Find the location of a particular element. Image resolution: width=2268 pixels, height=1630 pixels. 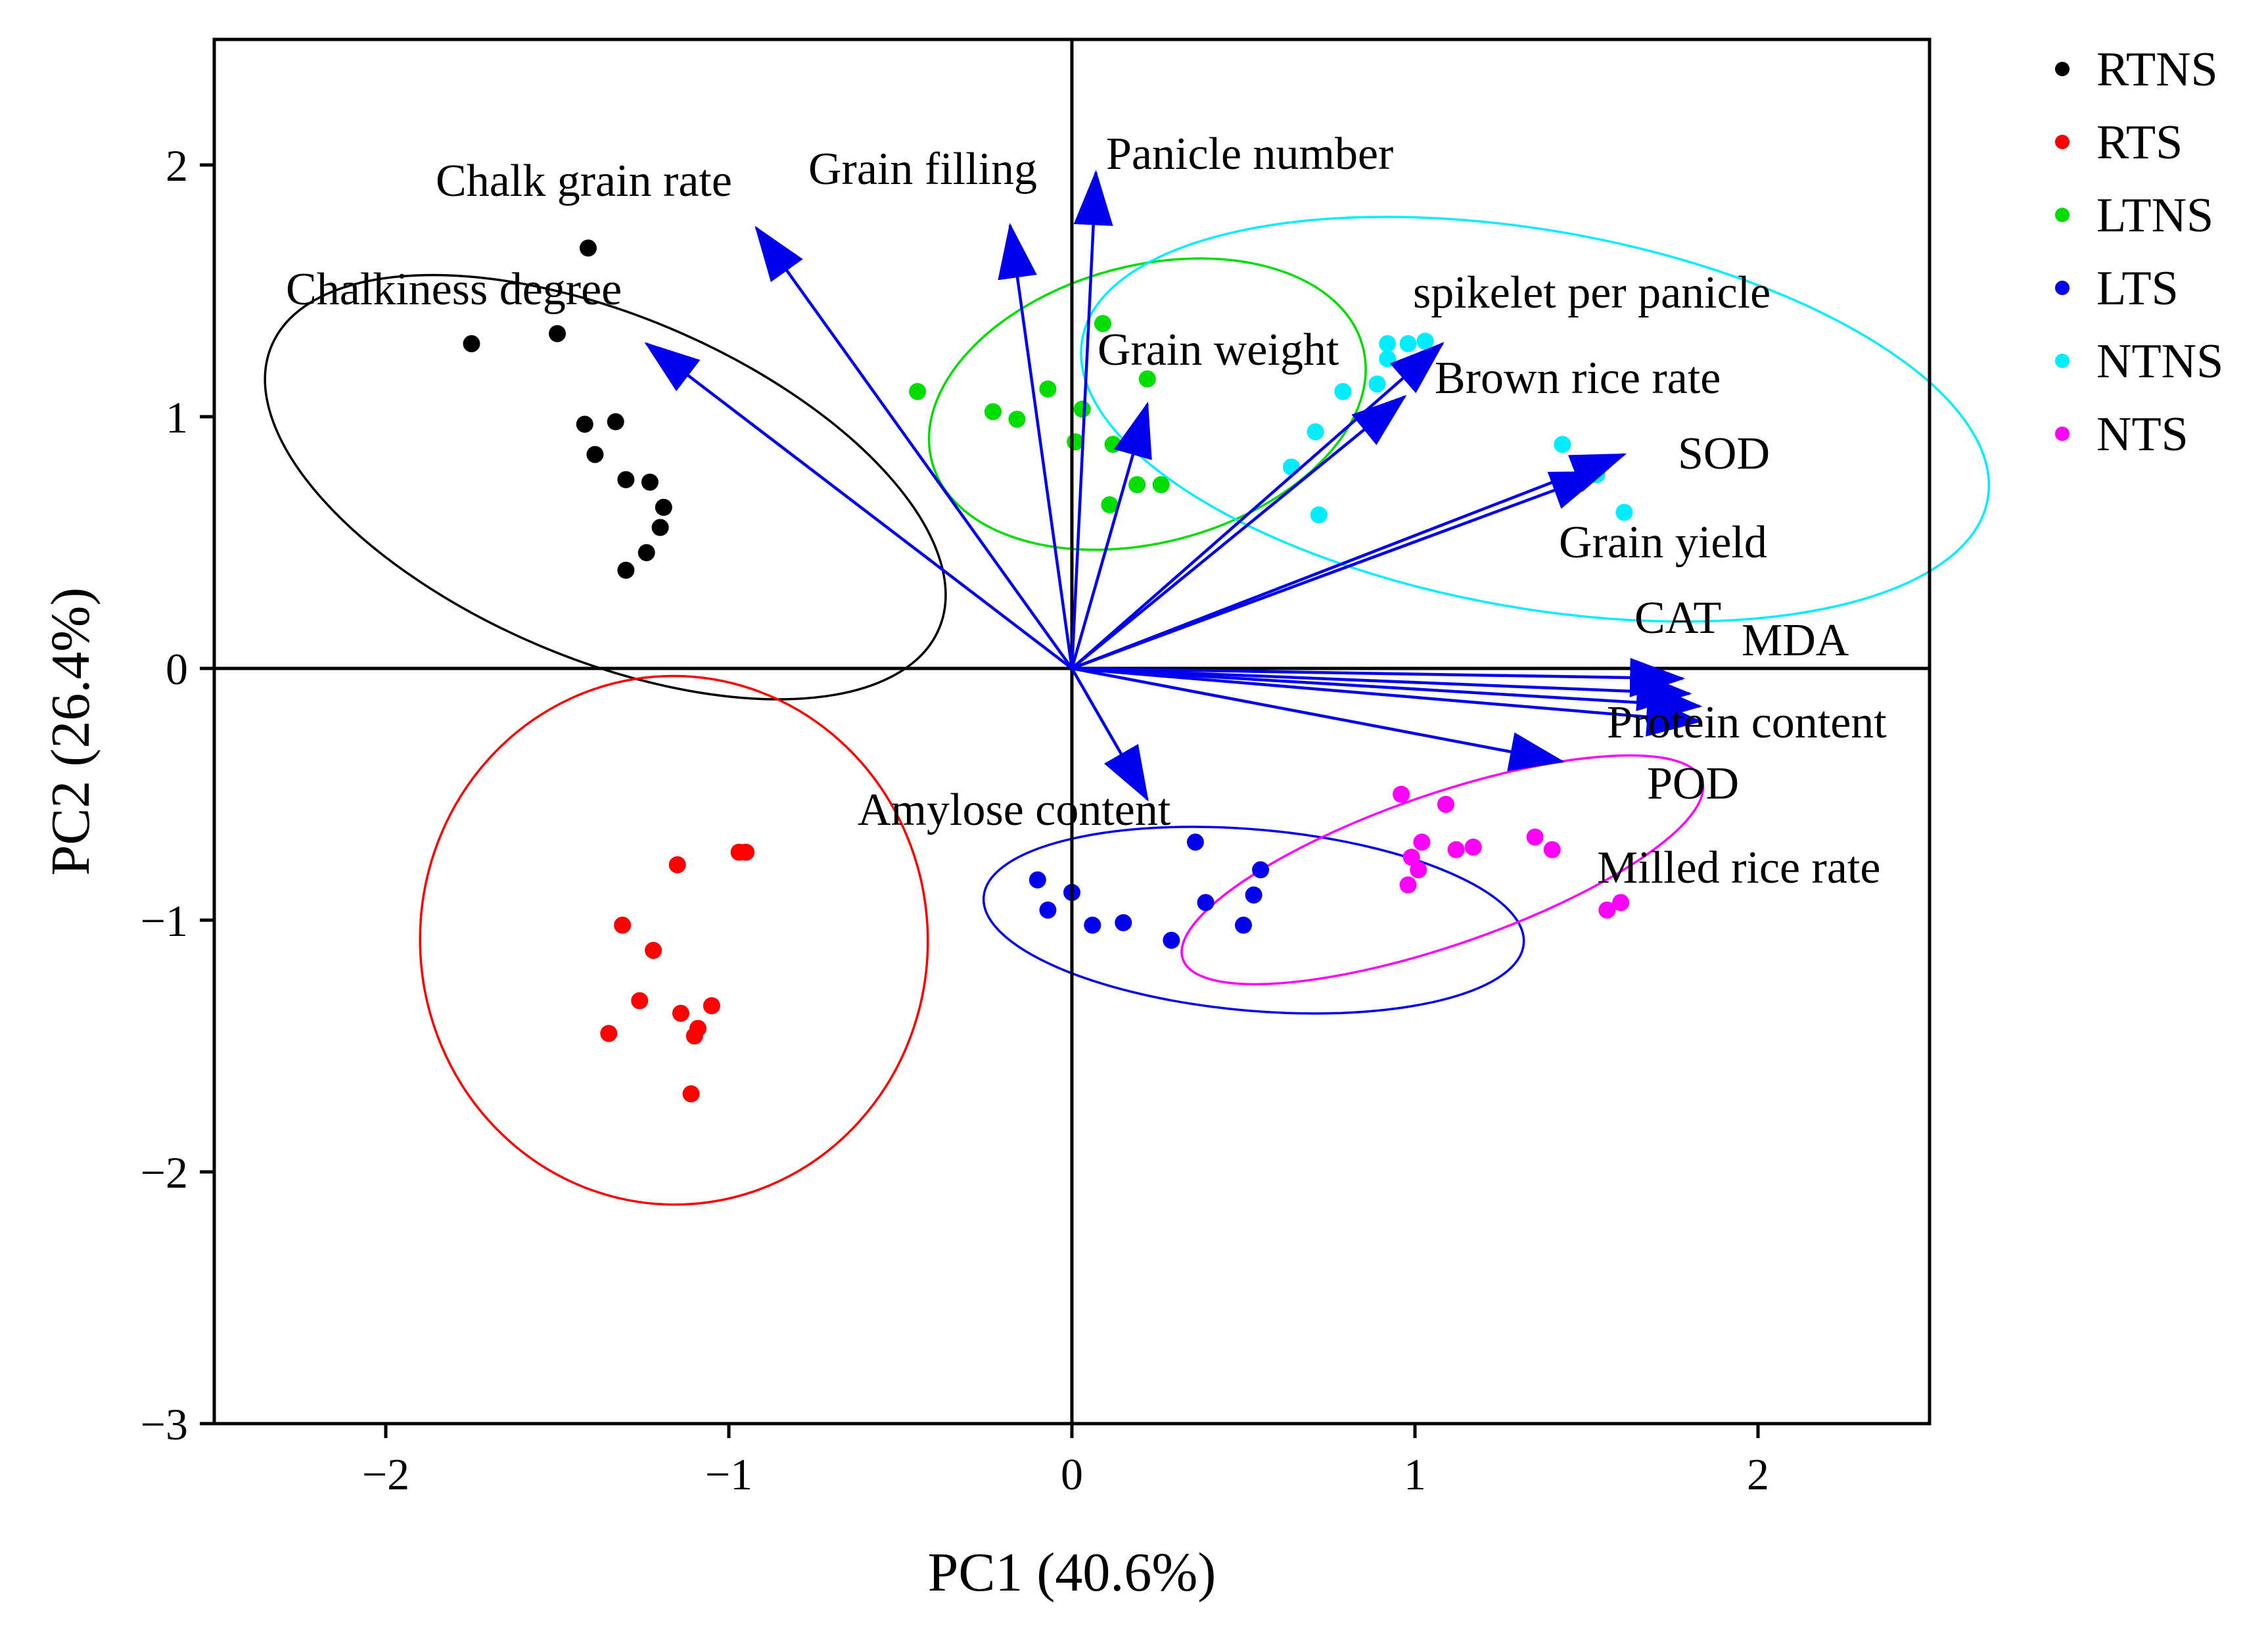

y-tick-label: −3 is located at coordinates (165, 1424).